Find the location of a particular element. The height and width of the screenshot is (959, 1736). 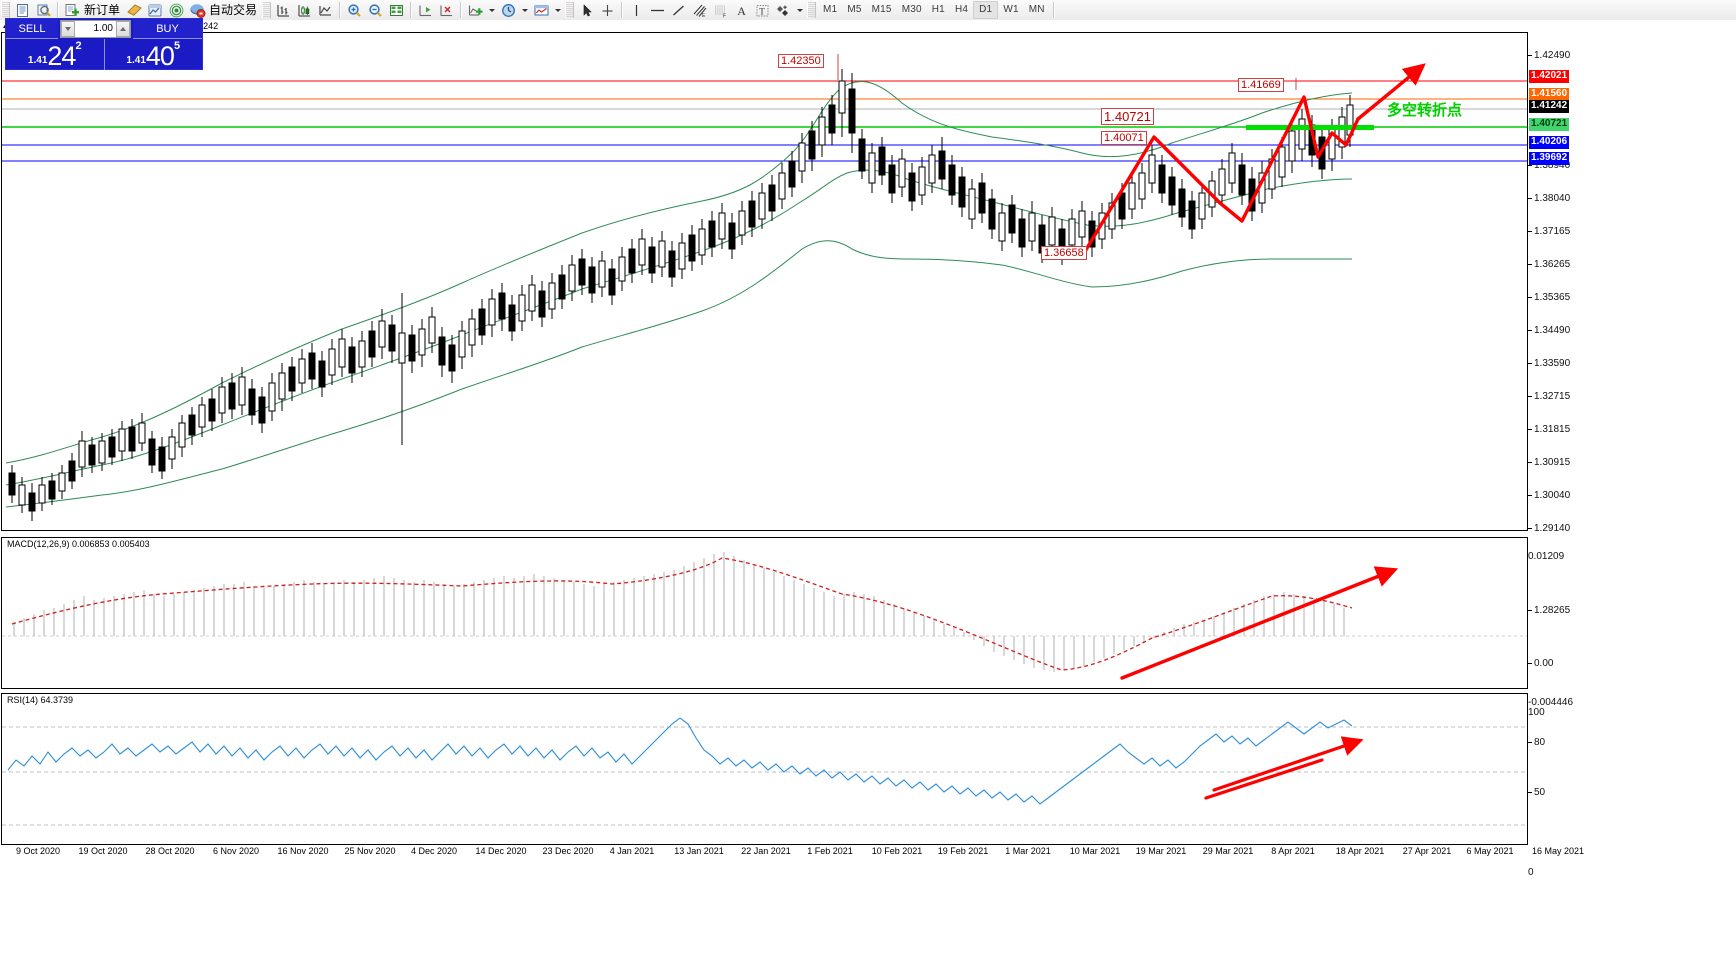

trendline-icon is located at coordinates (678, 10).